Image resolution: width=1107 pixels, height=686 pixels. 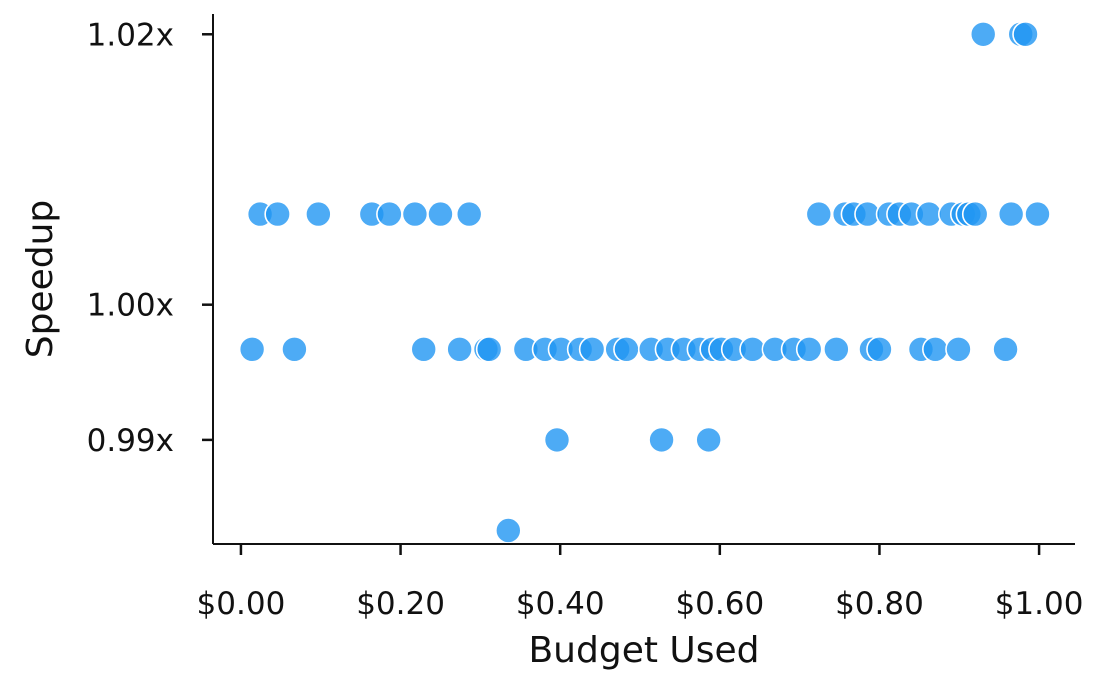 I want to click on y-axis-label: Speedup, so click(x=40, y=279).